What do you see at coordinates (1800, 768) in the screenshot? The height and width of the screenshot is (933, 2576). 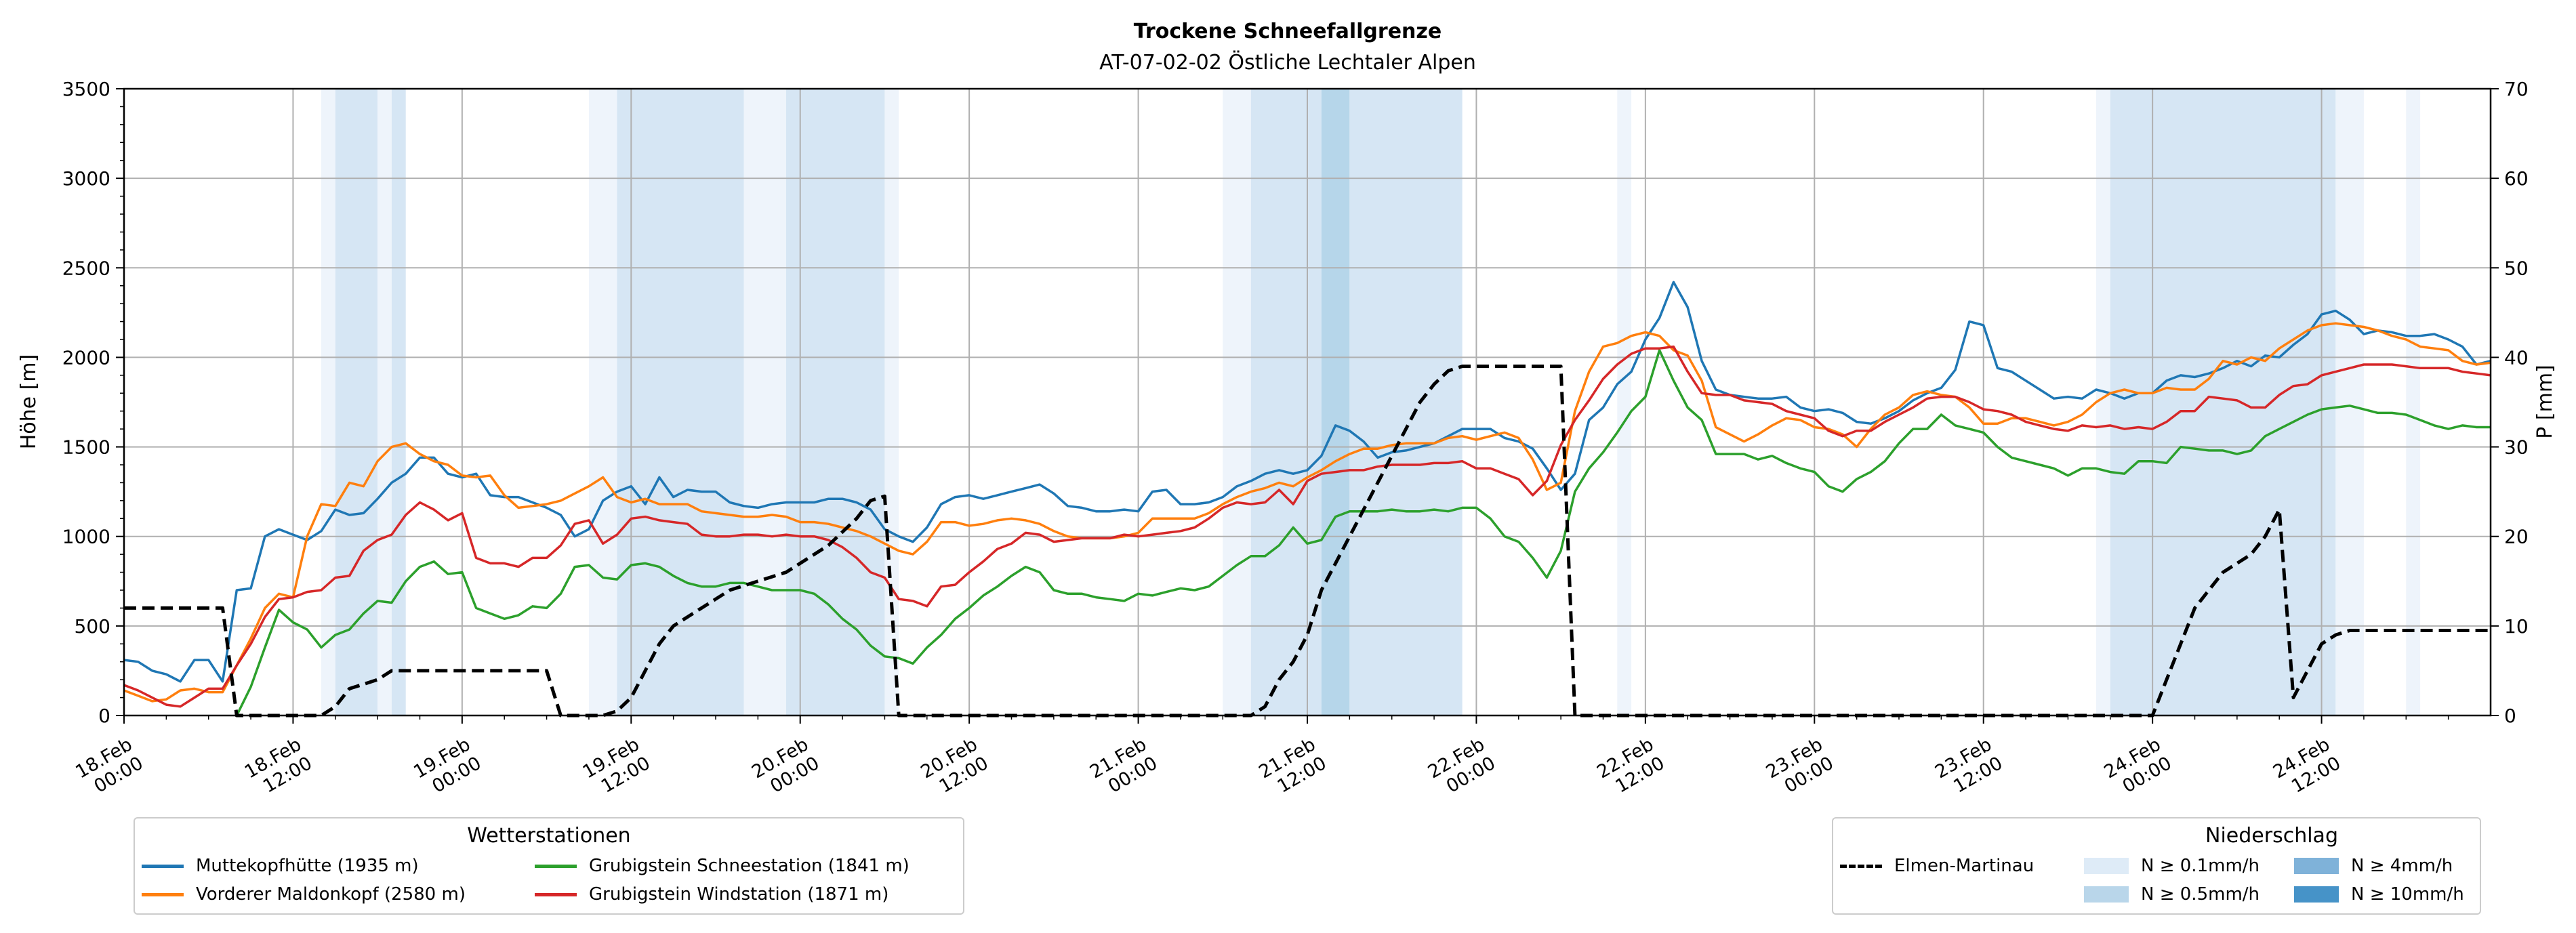 I see `x-tick-label-10: 23.Feb00:00` at bounding box center [1800, 768].